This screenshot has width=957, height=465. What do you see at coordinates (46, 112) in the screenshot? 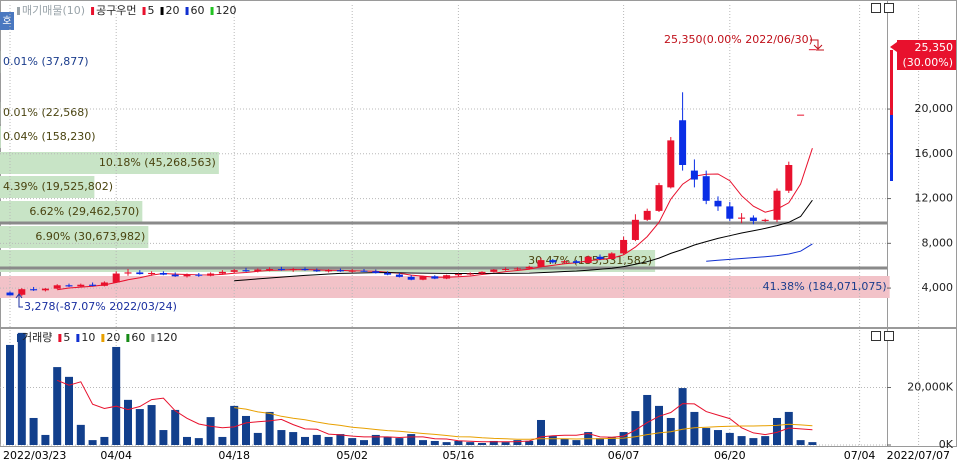
I see `profile-label: 0.01% (22,568)` at bounding box center [46, 112].